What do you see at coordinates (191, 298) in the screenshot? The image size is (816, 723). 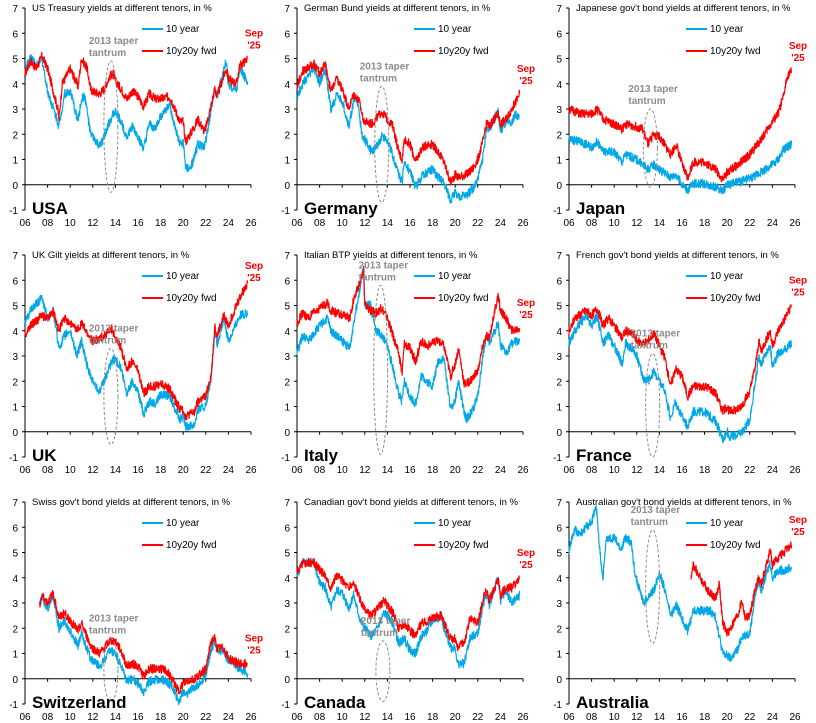 I see `legend-fwd-label: 10y20y fwd` at bounding box center [191, 298].